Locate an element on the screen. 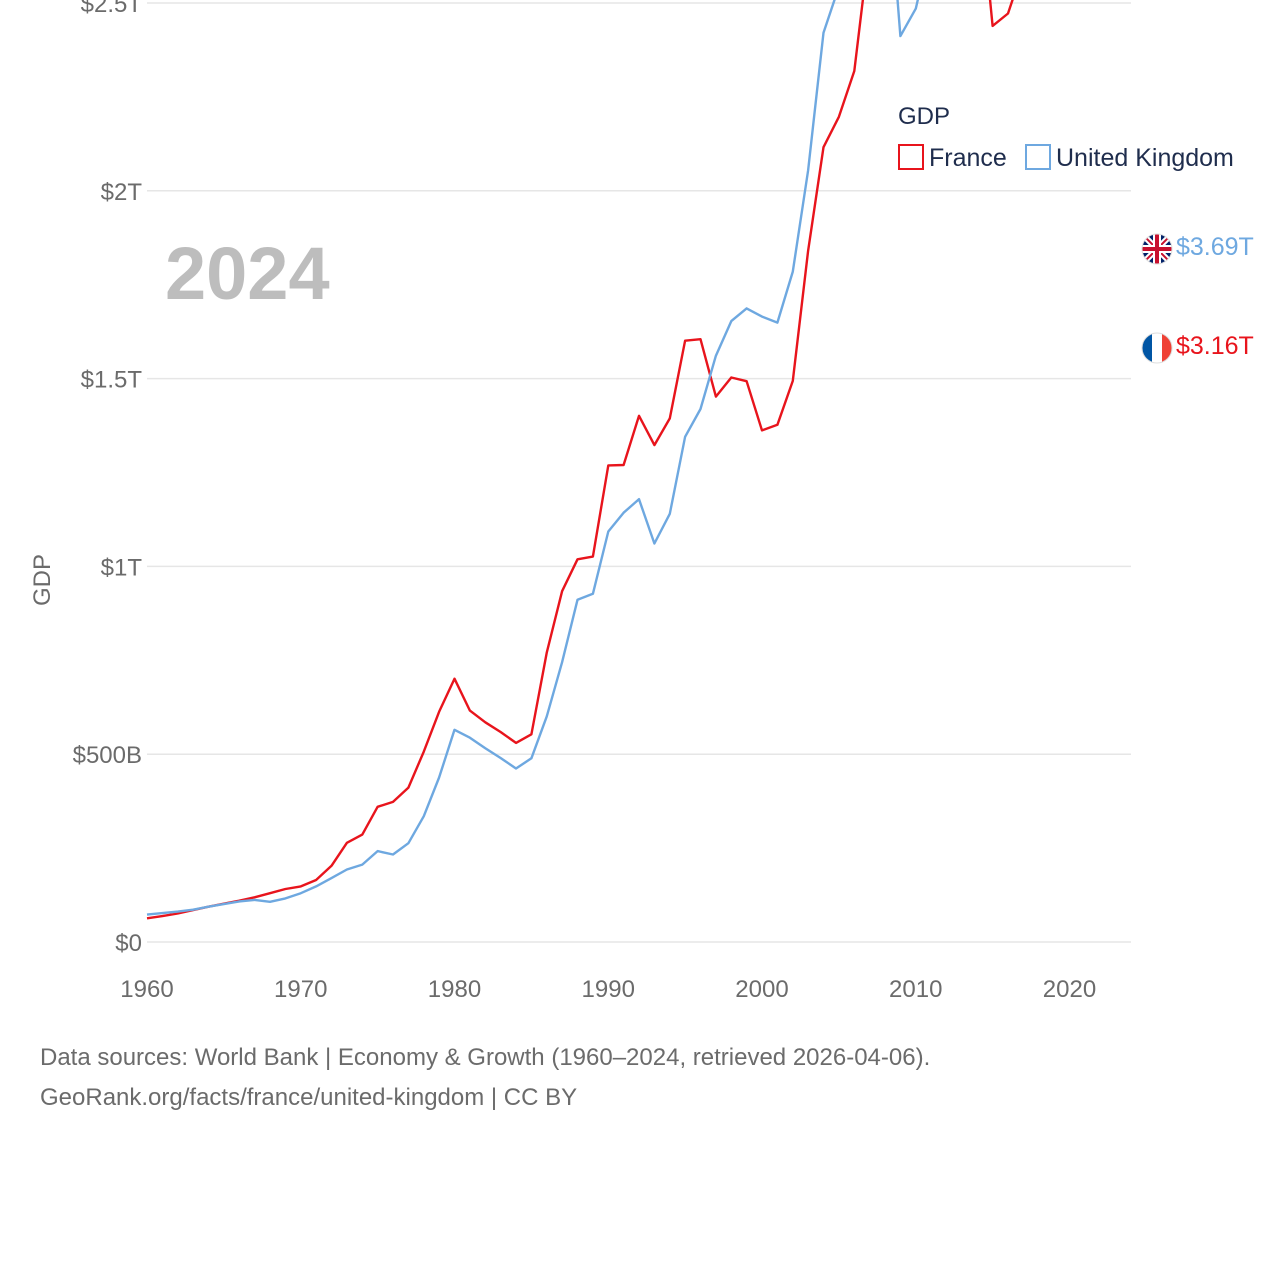 The width and height of the screenshot is (1280, 1280). legend-item-united-kingdom: United Kingdom is located at coordinates (1129, 158).